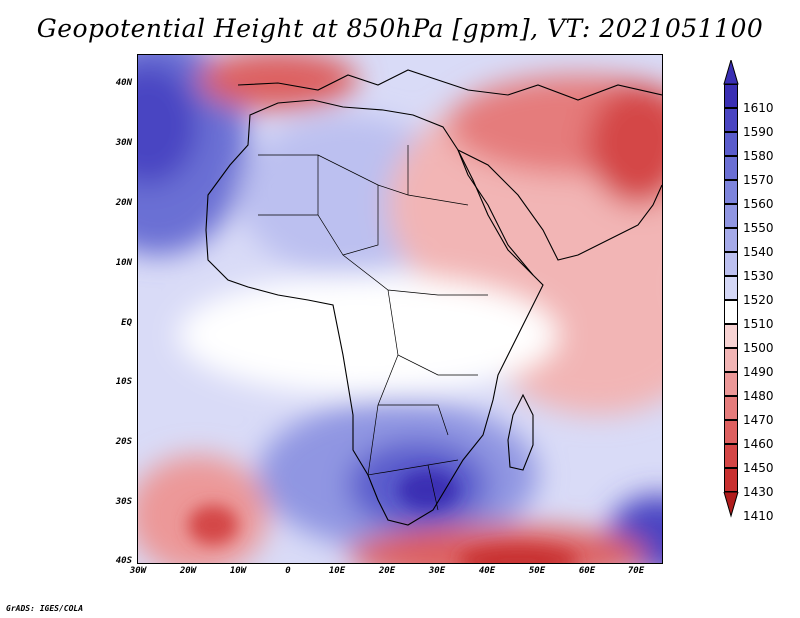  Describe the element at coordinates (123, 442) in the screenshot. I see `y-tick-label: 20S` at that location.